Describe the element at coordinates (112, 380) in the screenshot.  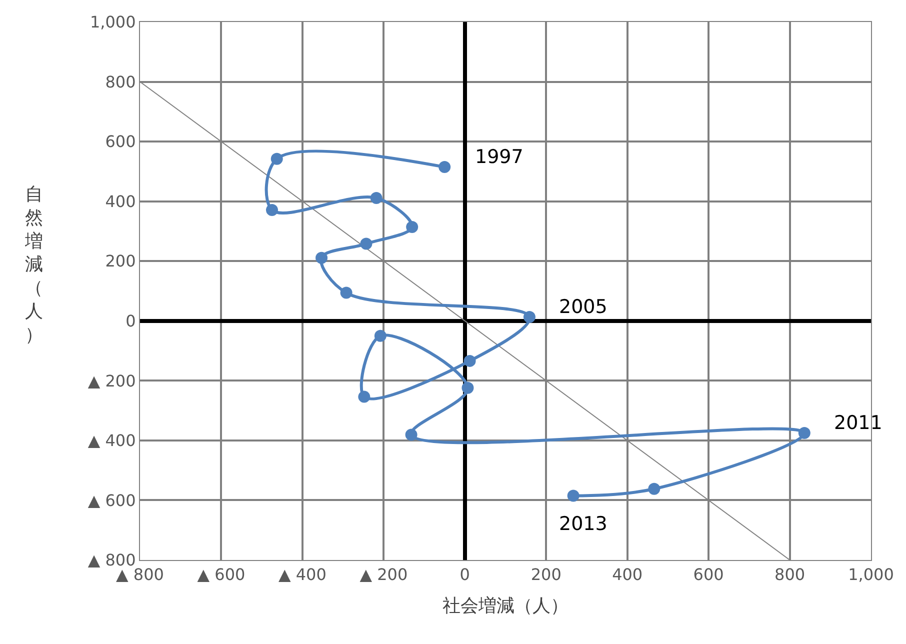
I see `y-tick-label: ▲ 200` at that location.